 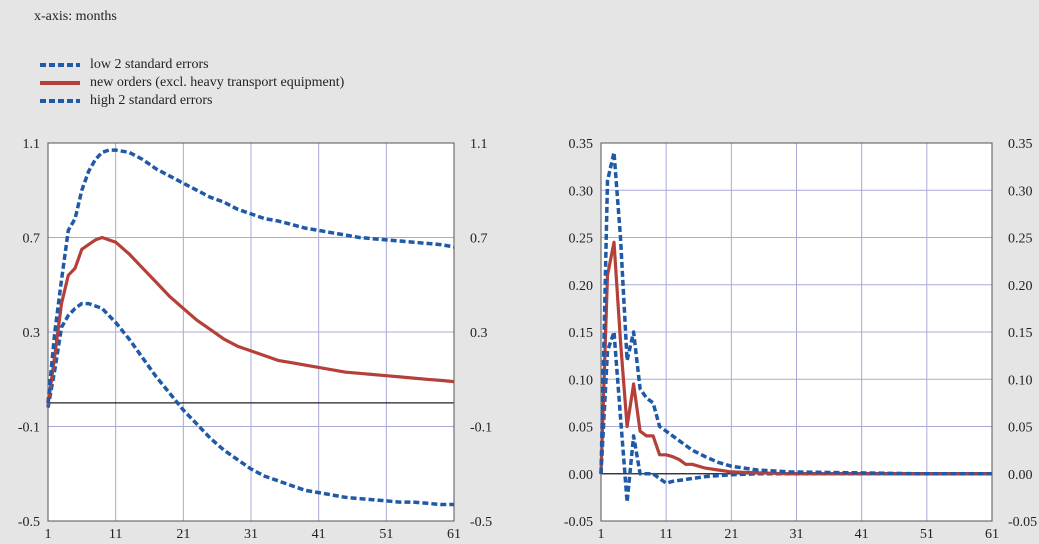 I want to click on x-axis-note: x-axis: months, so click(x=75, y=16).